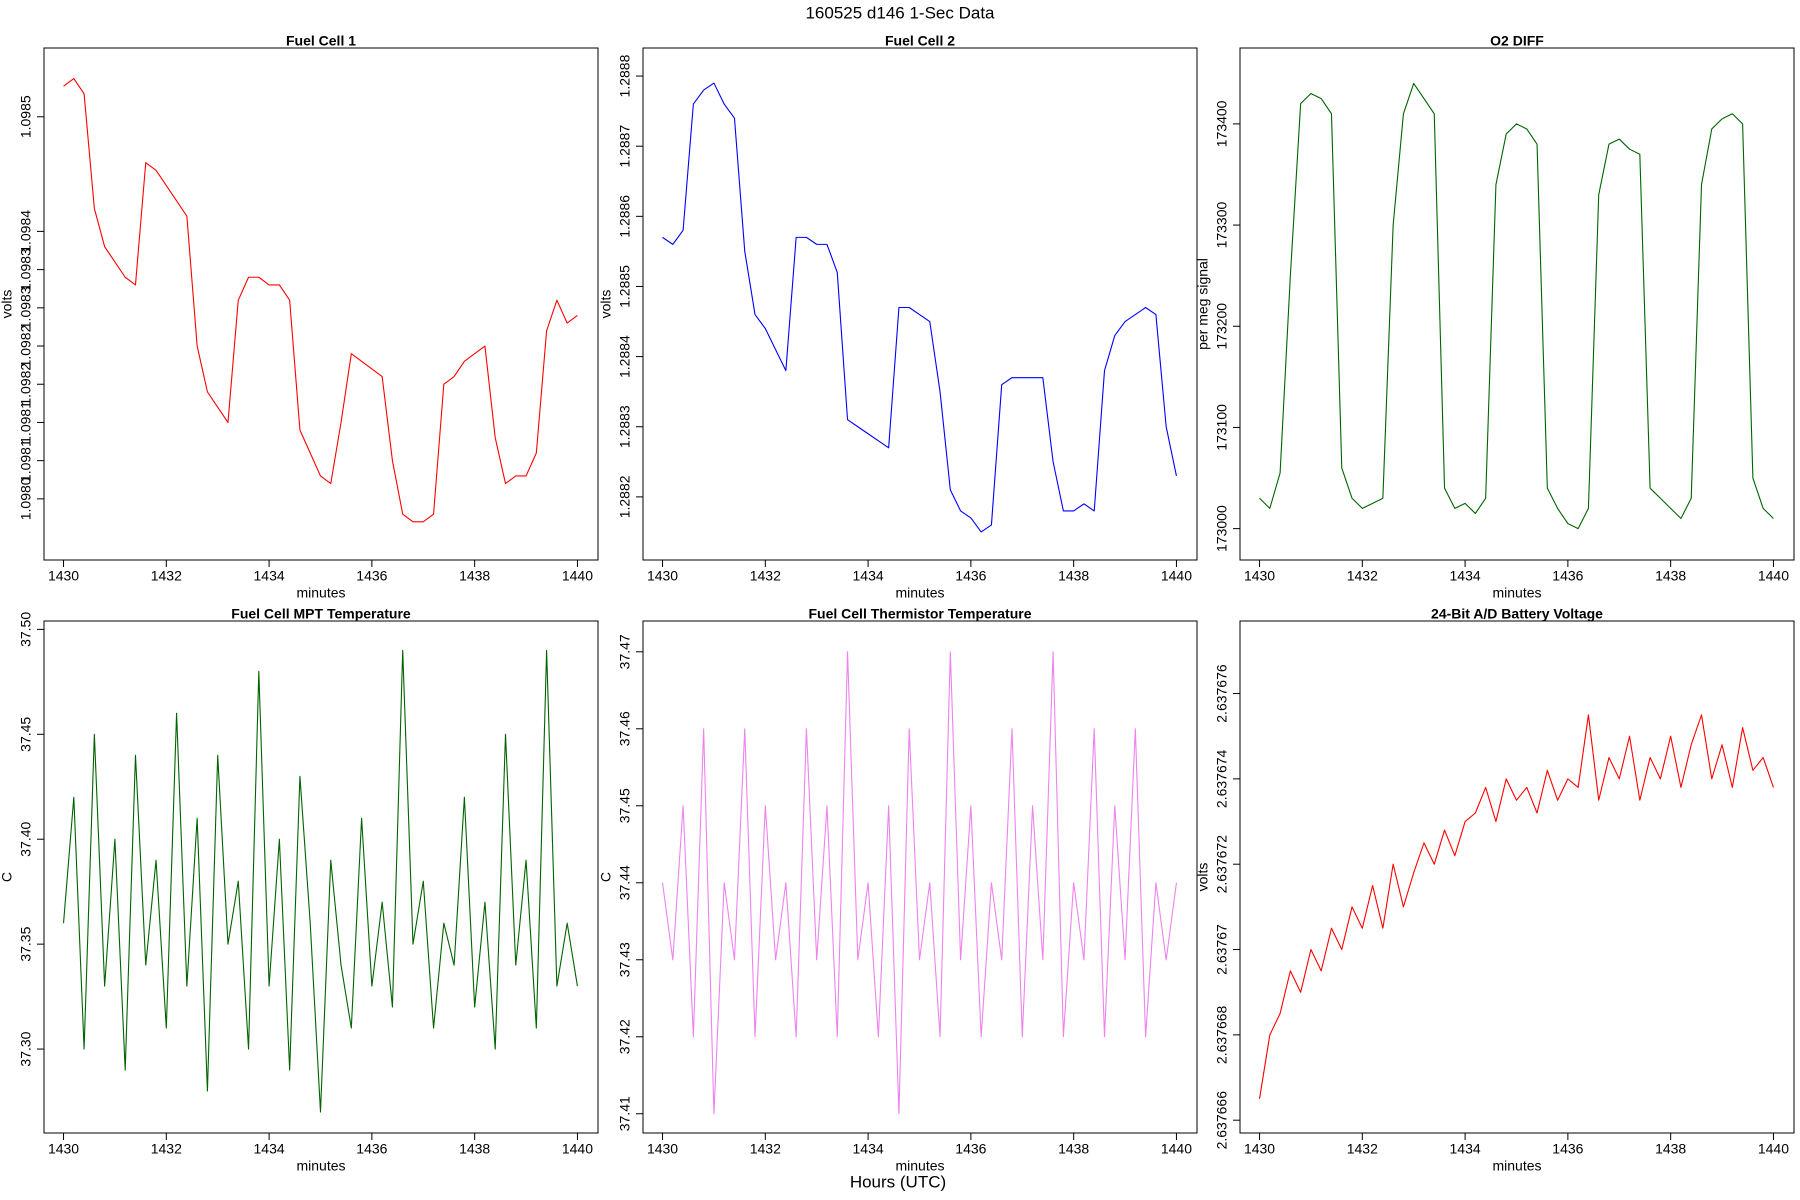 This screenshot has height=1200, width=1800. I want to click on y-tick-label: 37.44, so click(625, 882).